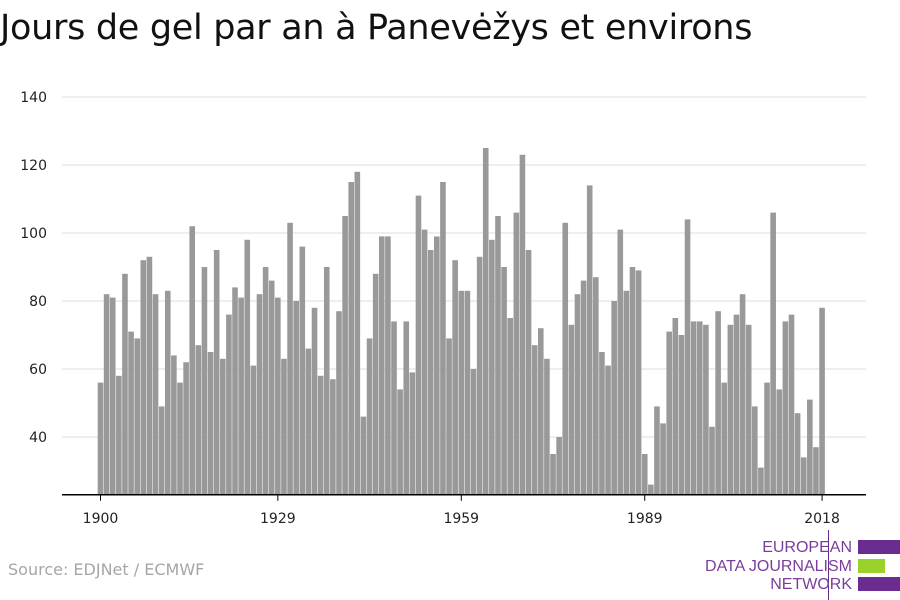 The width and height of the screenshot is (900, 600). I want to click on bar-2014, so click(797, 454).